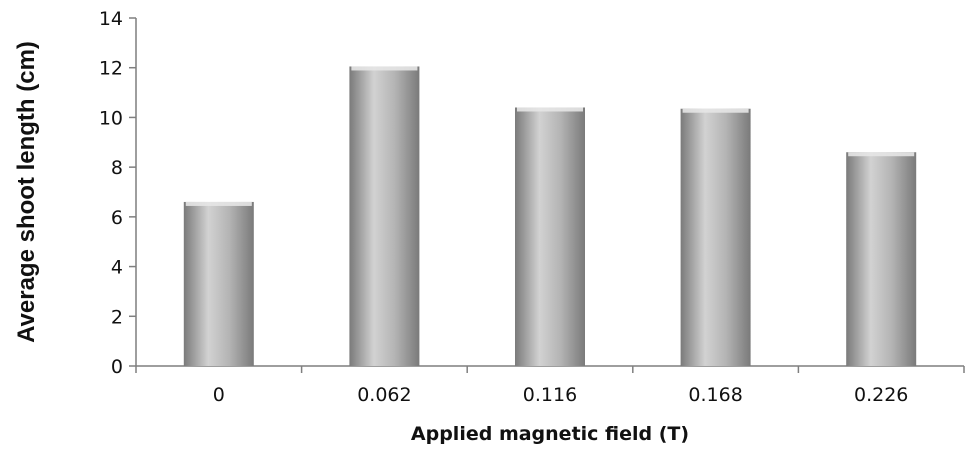  Describe the element at coordinates (111, 19) in the screenshot. I see `y-tick-label: 14` at that location.